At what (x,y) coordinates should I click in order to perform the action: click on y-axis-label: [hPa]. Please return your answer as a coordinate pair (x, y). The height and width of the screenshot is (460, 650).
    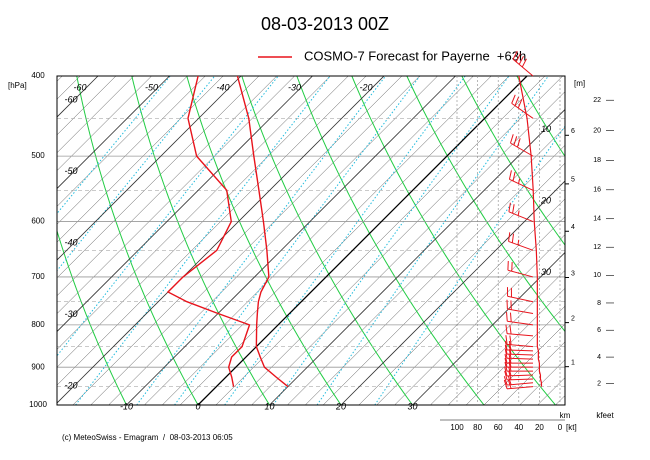
    Looking at the image, I should click on (17, 85).